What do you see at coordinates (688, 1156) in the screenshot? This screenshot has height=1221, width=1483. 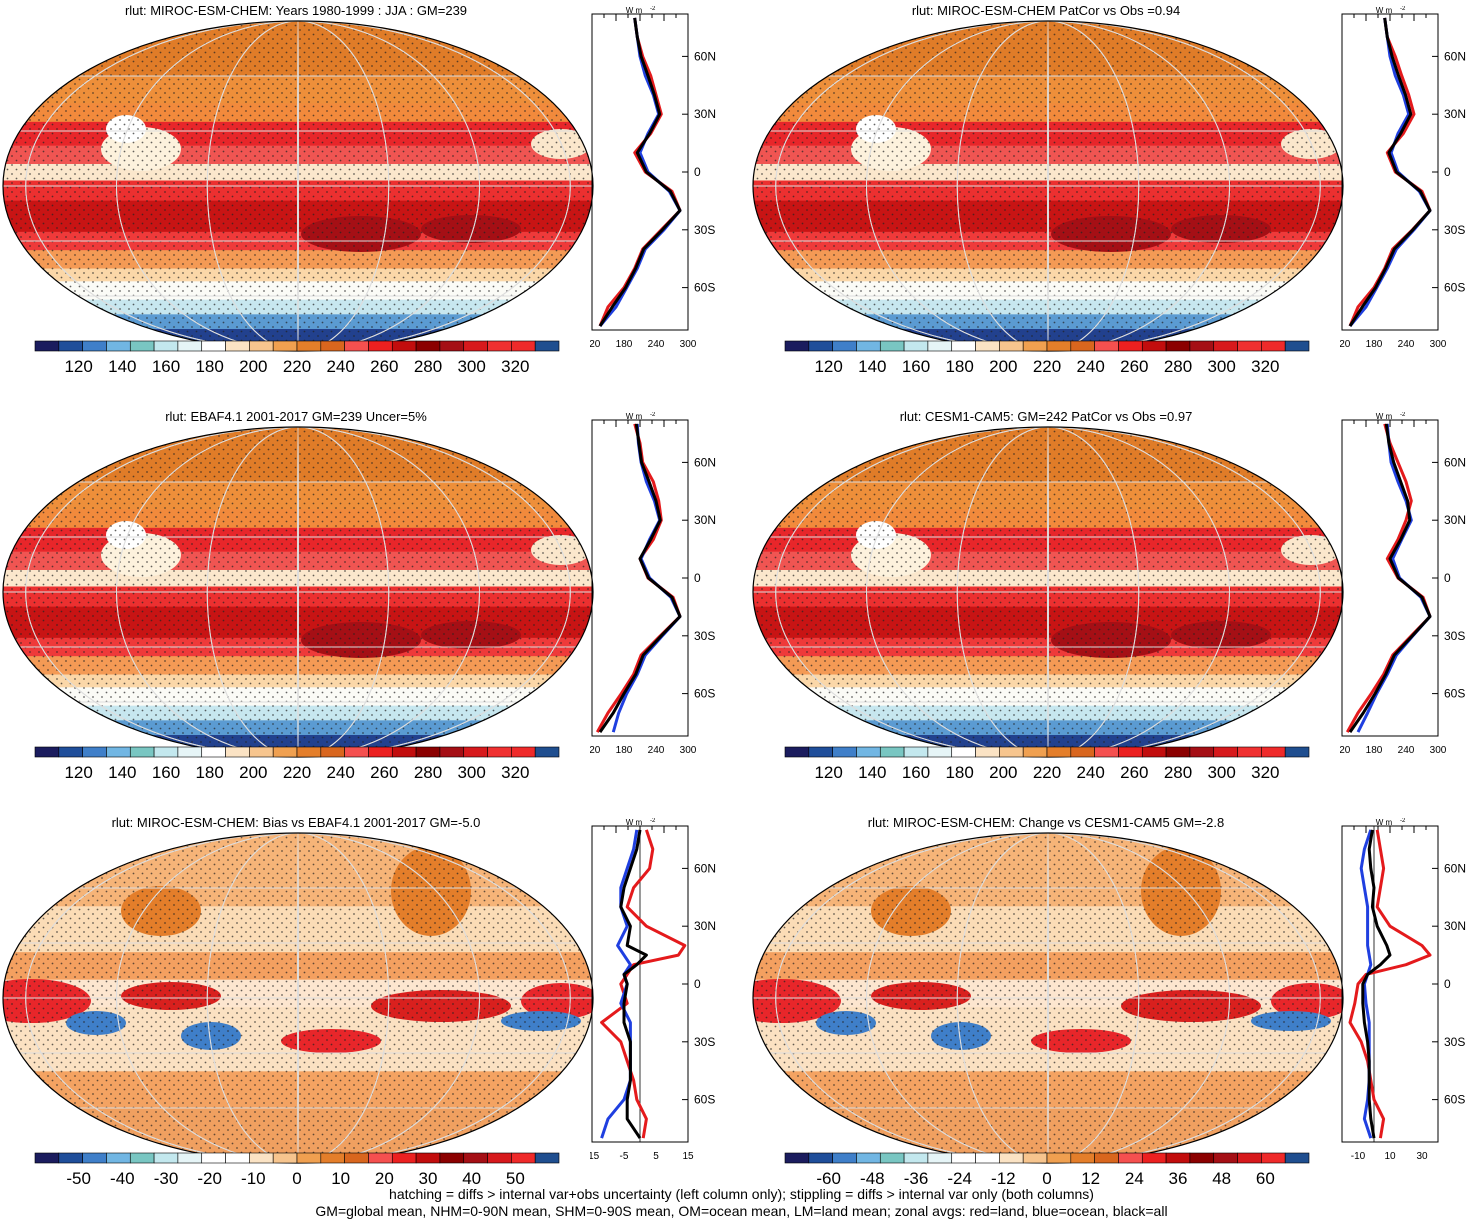 I see `profile-x-tick-label: 15` at bounding box center [688, 1156].